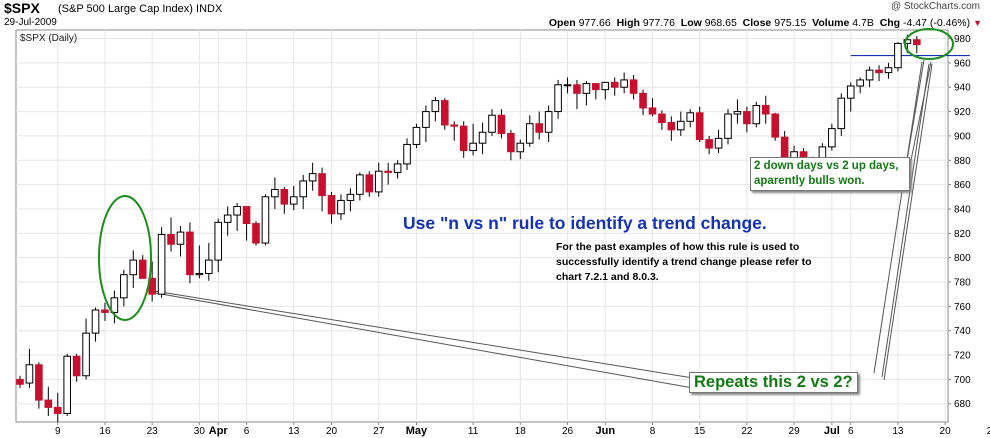 This screenshot has width=990, height=438. What do you see at coordinates (521, 431) in the screenshot?
I see `x-tick-label: 18` at bounding box center [521, 431].